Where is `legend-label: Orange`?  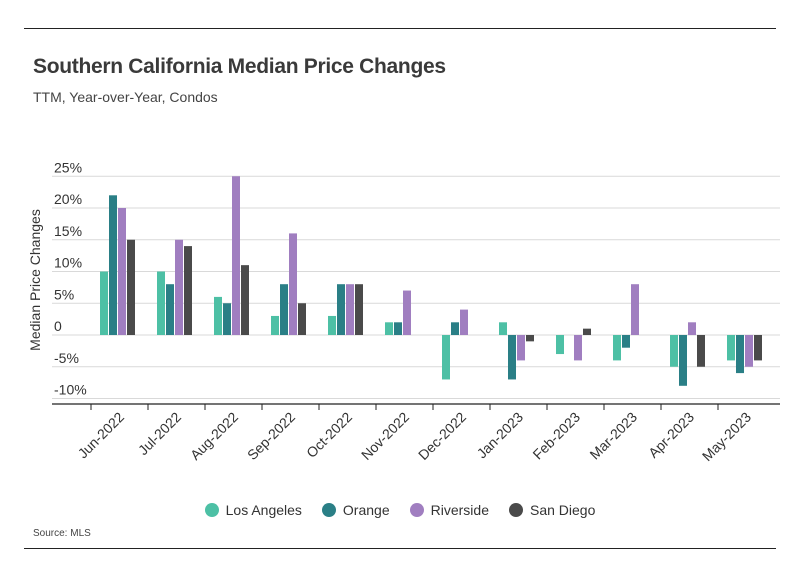 legend-label: Orange is located at coordinates (366, 510).